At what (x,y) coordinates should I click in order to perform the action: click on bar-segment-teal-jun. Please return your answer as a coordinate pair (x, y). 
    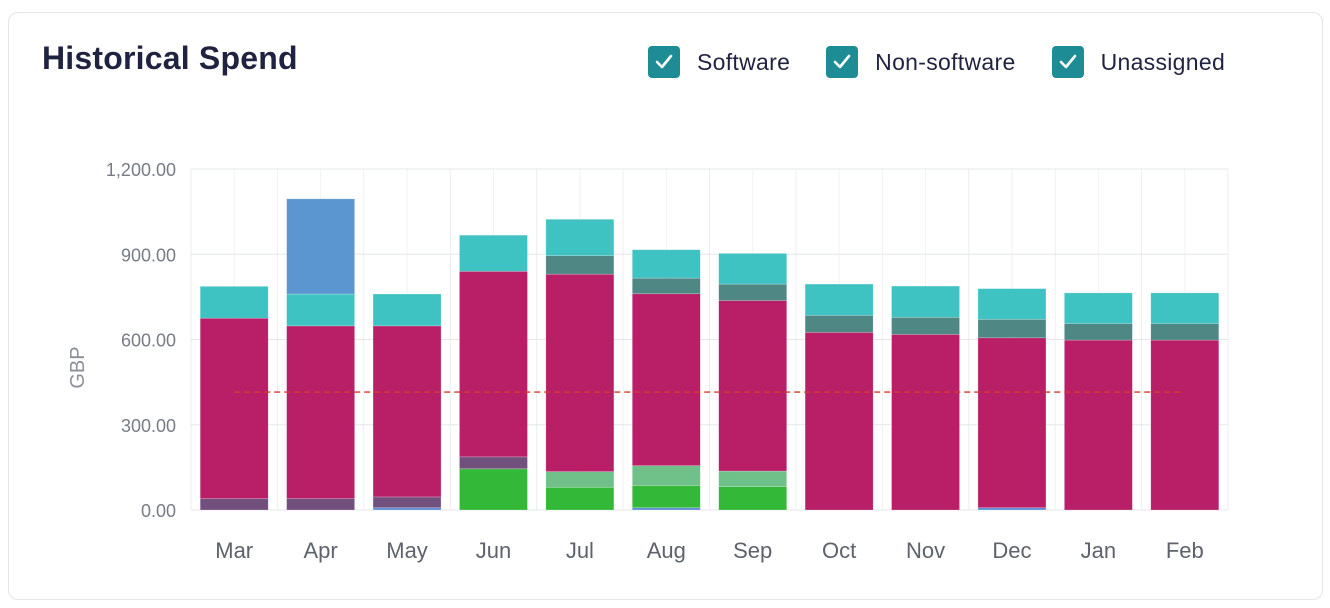
    Looking at the image, I should click on (493, 253).